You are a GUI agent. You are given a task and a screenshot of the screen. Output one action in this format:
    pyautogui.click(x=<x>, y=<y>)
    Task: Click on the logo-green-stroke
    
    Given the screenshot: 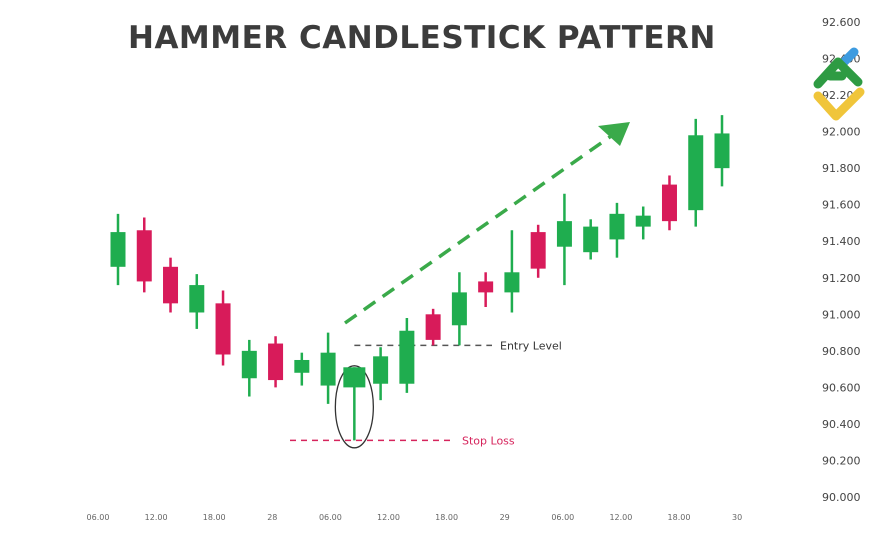 What is the action you would take?
    pyautogui.click(x=838, y=73)
    